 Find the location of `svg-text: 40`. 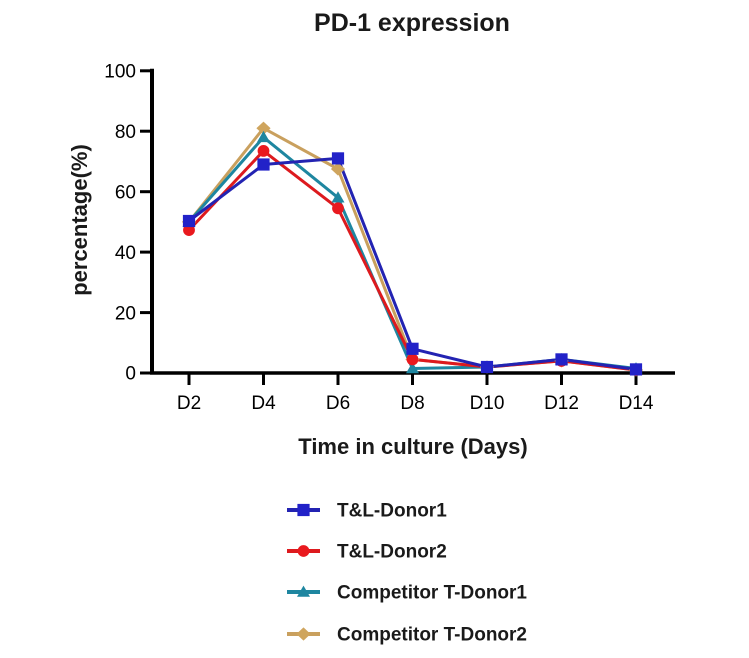

svg-text: 40 is located at coordinates (125, 253).